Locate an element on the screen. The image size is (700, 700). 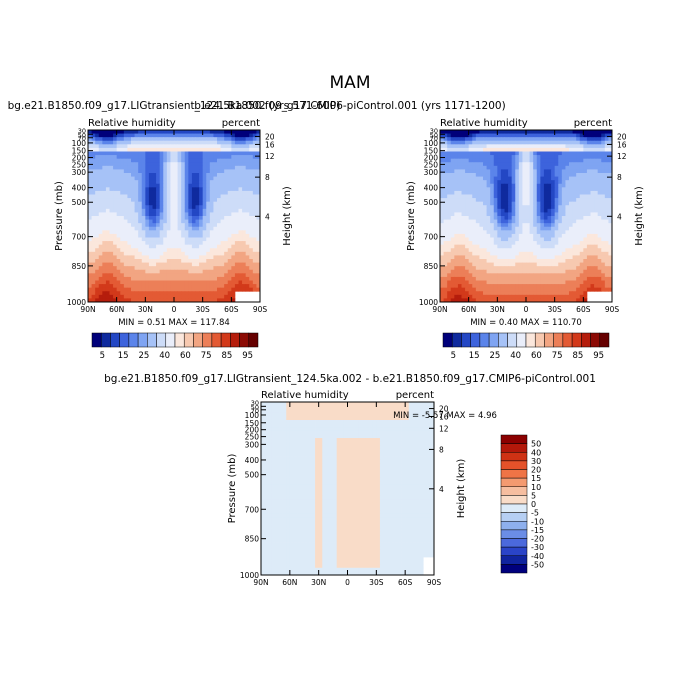
colorbar-swatch is located at coordinates (549, 340).